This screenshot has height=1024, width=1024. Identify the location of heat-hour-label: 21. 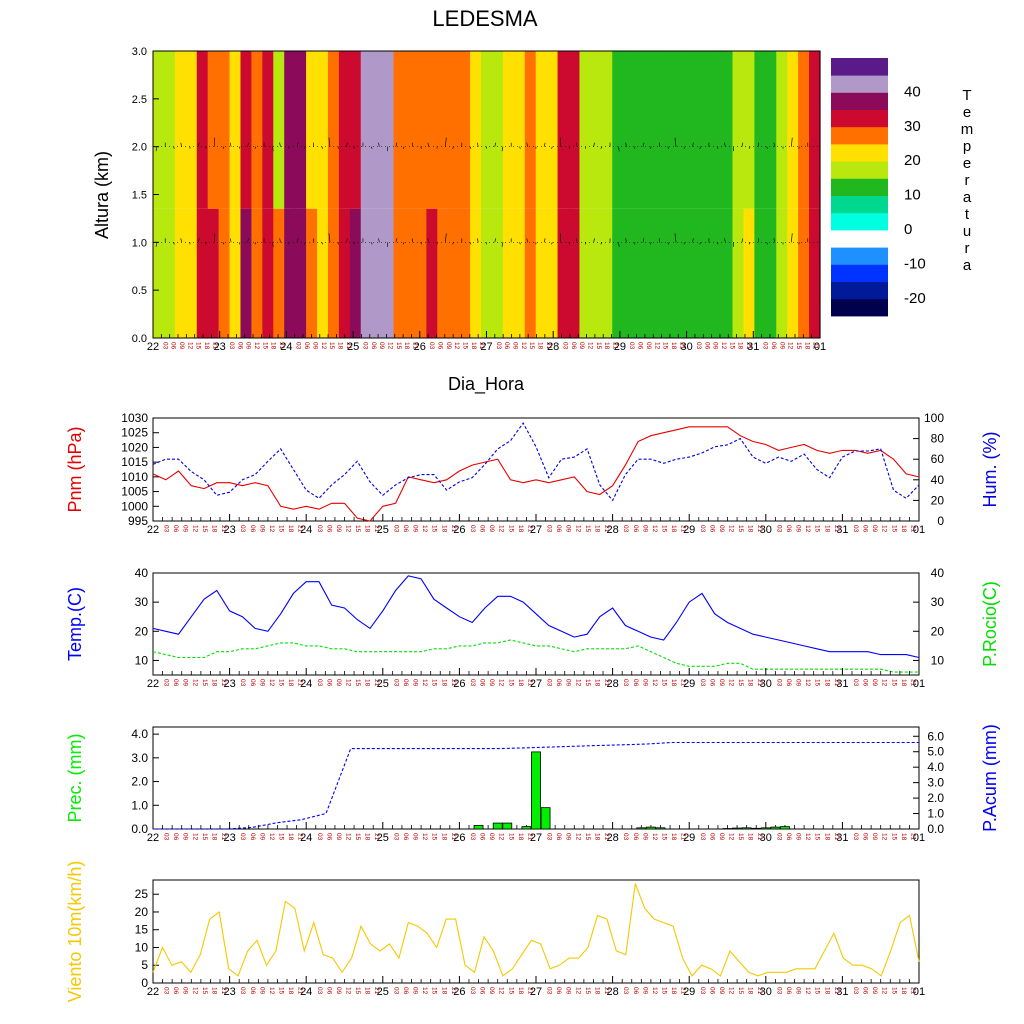
(281, 346).